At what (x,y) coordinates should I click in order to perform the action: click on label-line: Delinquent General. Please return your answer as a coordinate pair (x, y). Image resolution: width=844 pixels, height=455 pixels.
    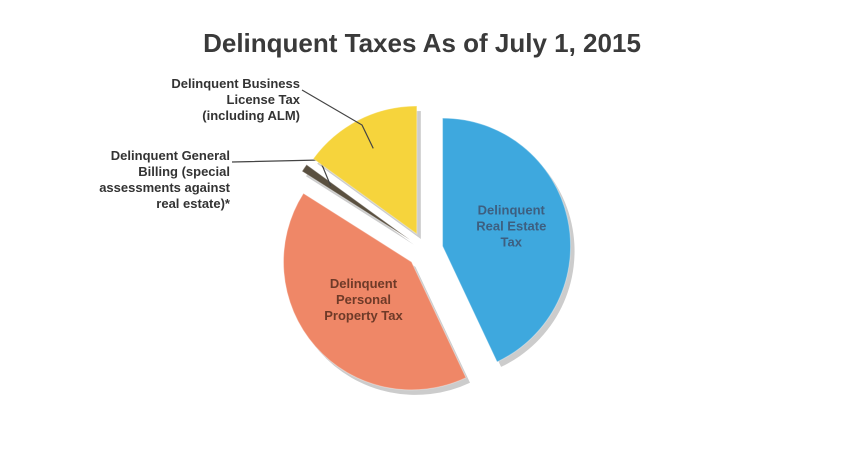
    Looking at the image, I should click on (170, 155).